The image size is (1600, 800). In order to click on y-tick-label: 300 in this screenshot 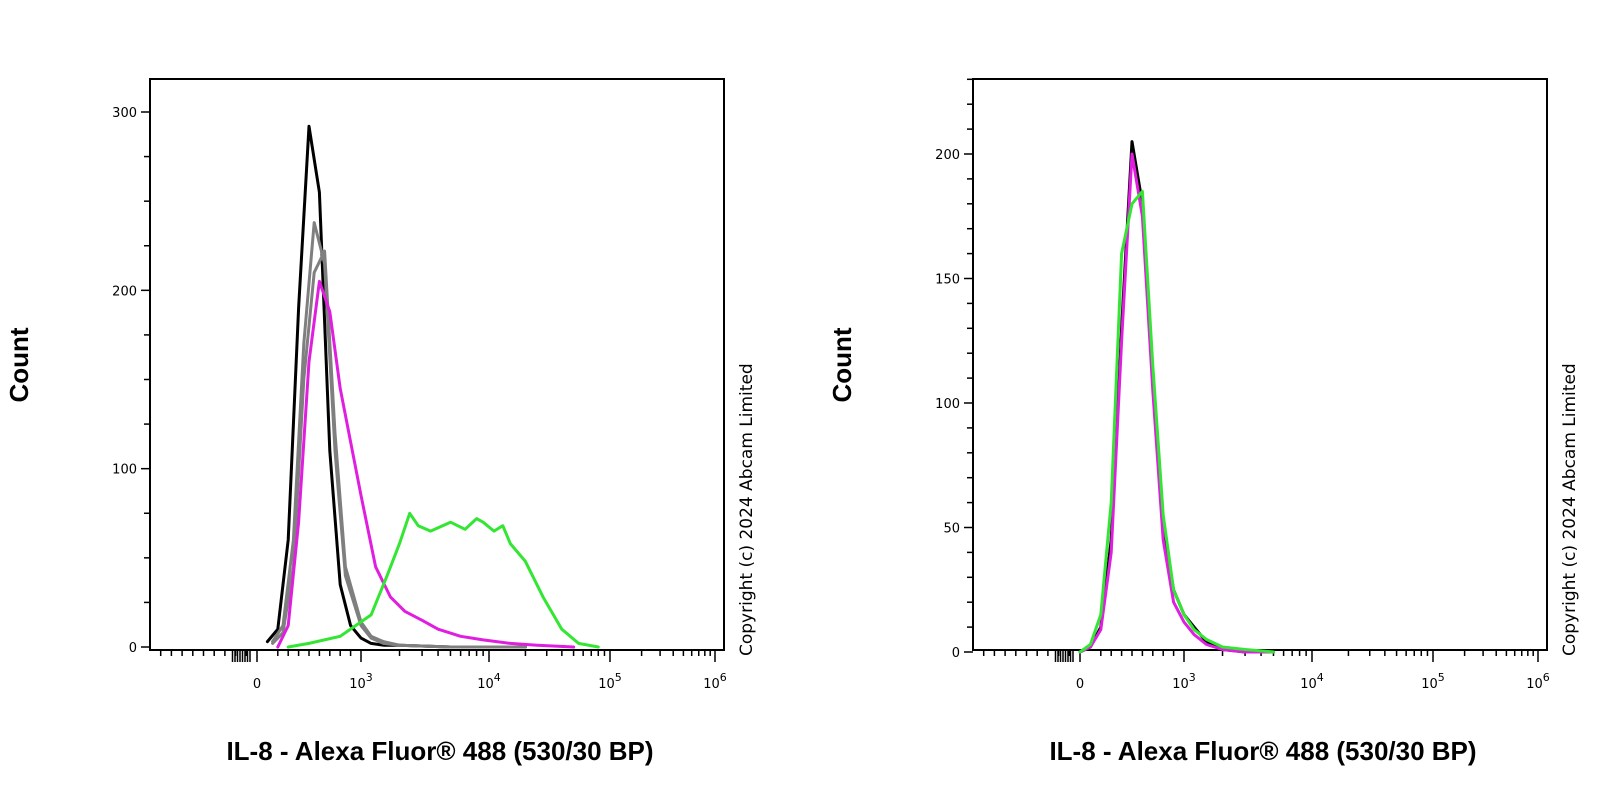, I will do `click(124, 113)`.